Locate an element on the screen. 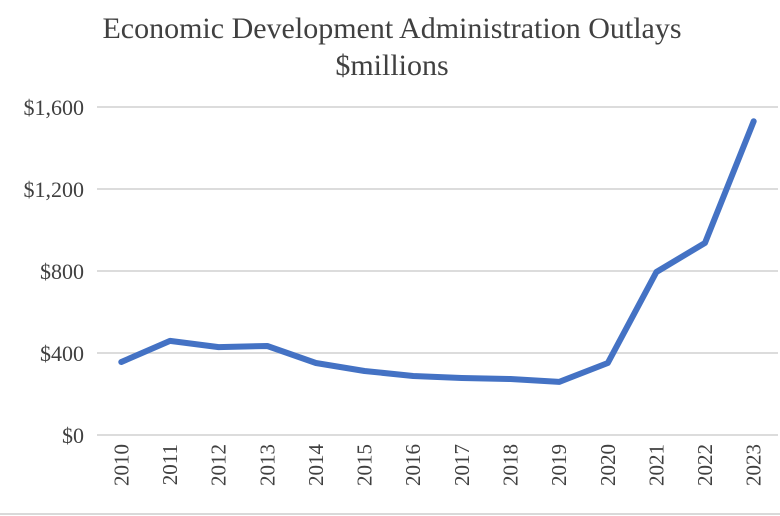 Image resolution: width=780 pixels, height=516 pixels. x-tick-label: 2021 is located at coordinates (656, 465).